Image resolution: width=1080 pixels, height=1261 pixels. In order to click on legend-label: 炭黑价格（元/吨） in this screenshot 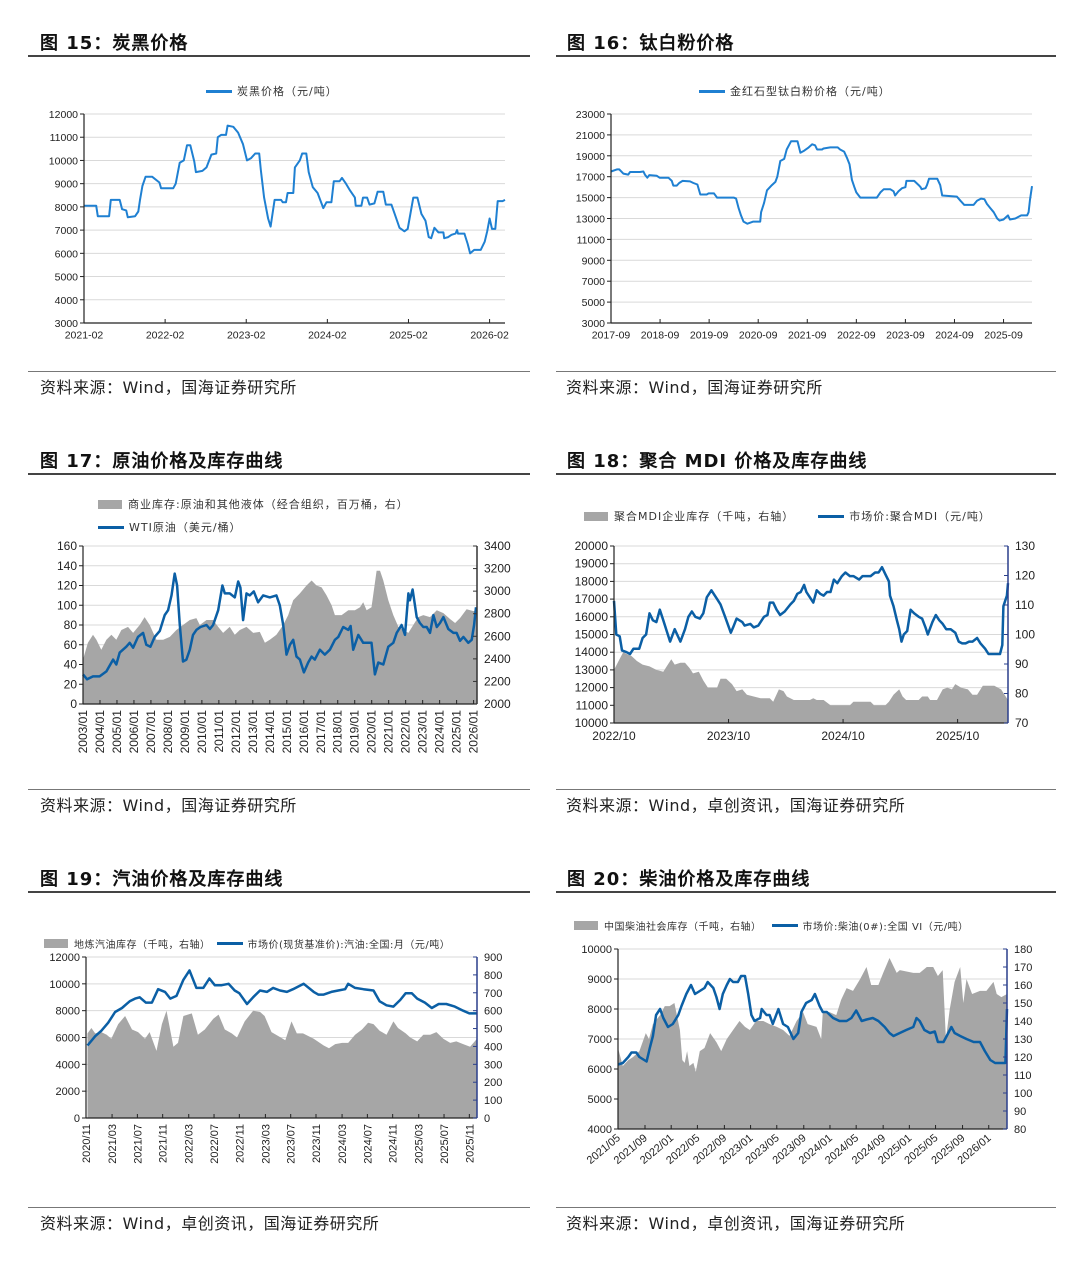, I will do `click(287, 91)`.